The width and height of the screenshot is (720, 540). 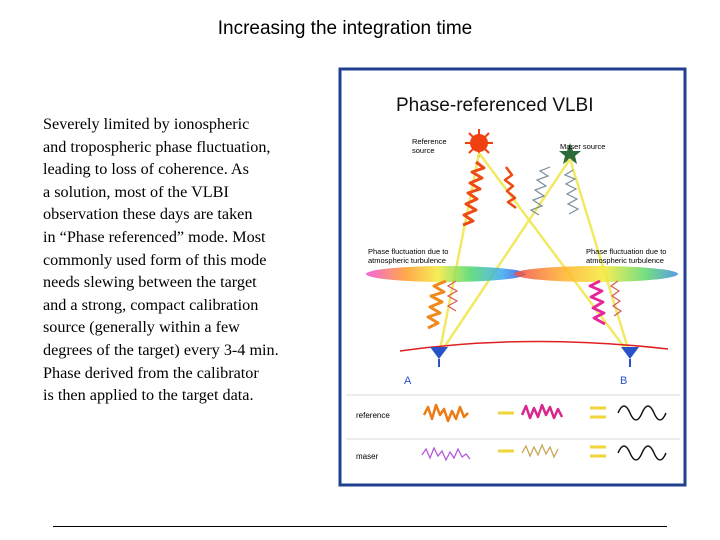 What do you see at coordinates (345, 28) in the screenshot?
I see `slide-title: Increasing the integration time` at bounding box center [345, 28].